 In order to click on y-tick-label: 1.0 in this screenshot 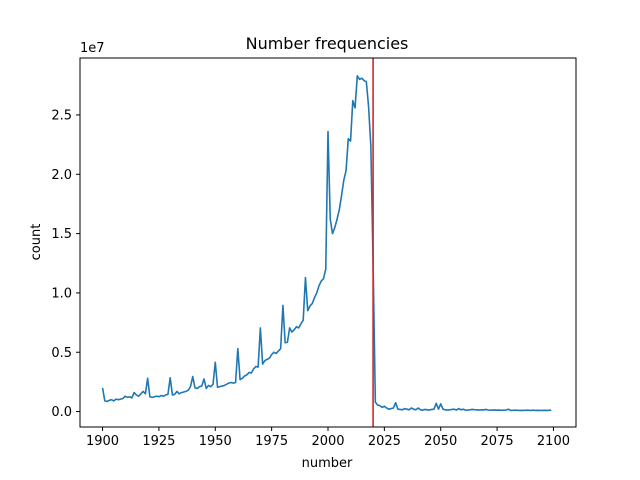, I will do `click(61, 293)`.